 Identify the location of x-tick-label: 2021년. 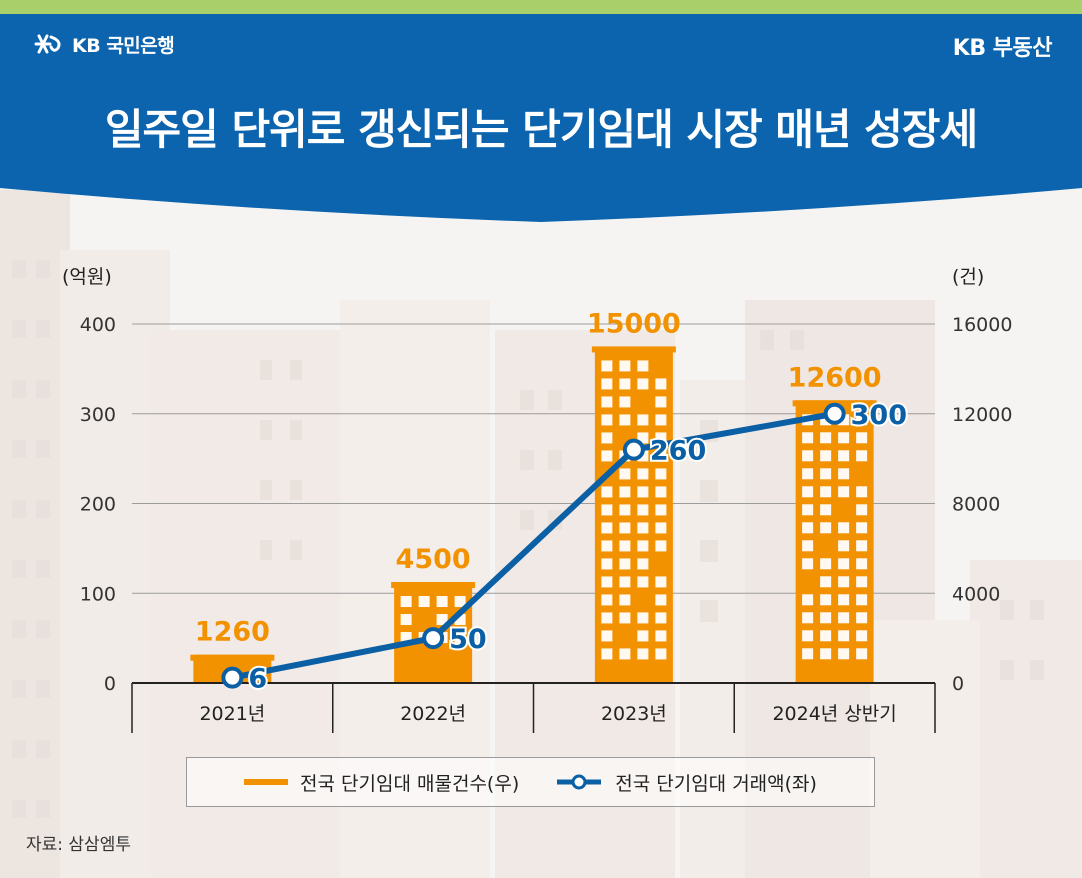
(232, 714).